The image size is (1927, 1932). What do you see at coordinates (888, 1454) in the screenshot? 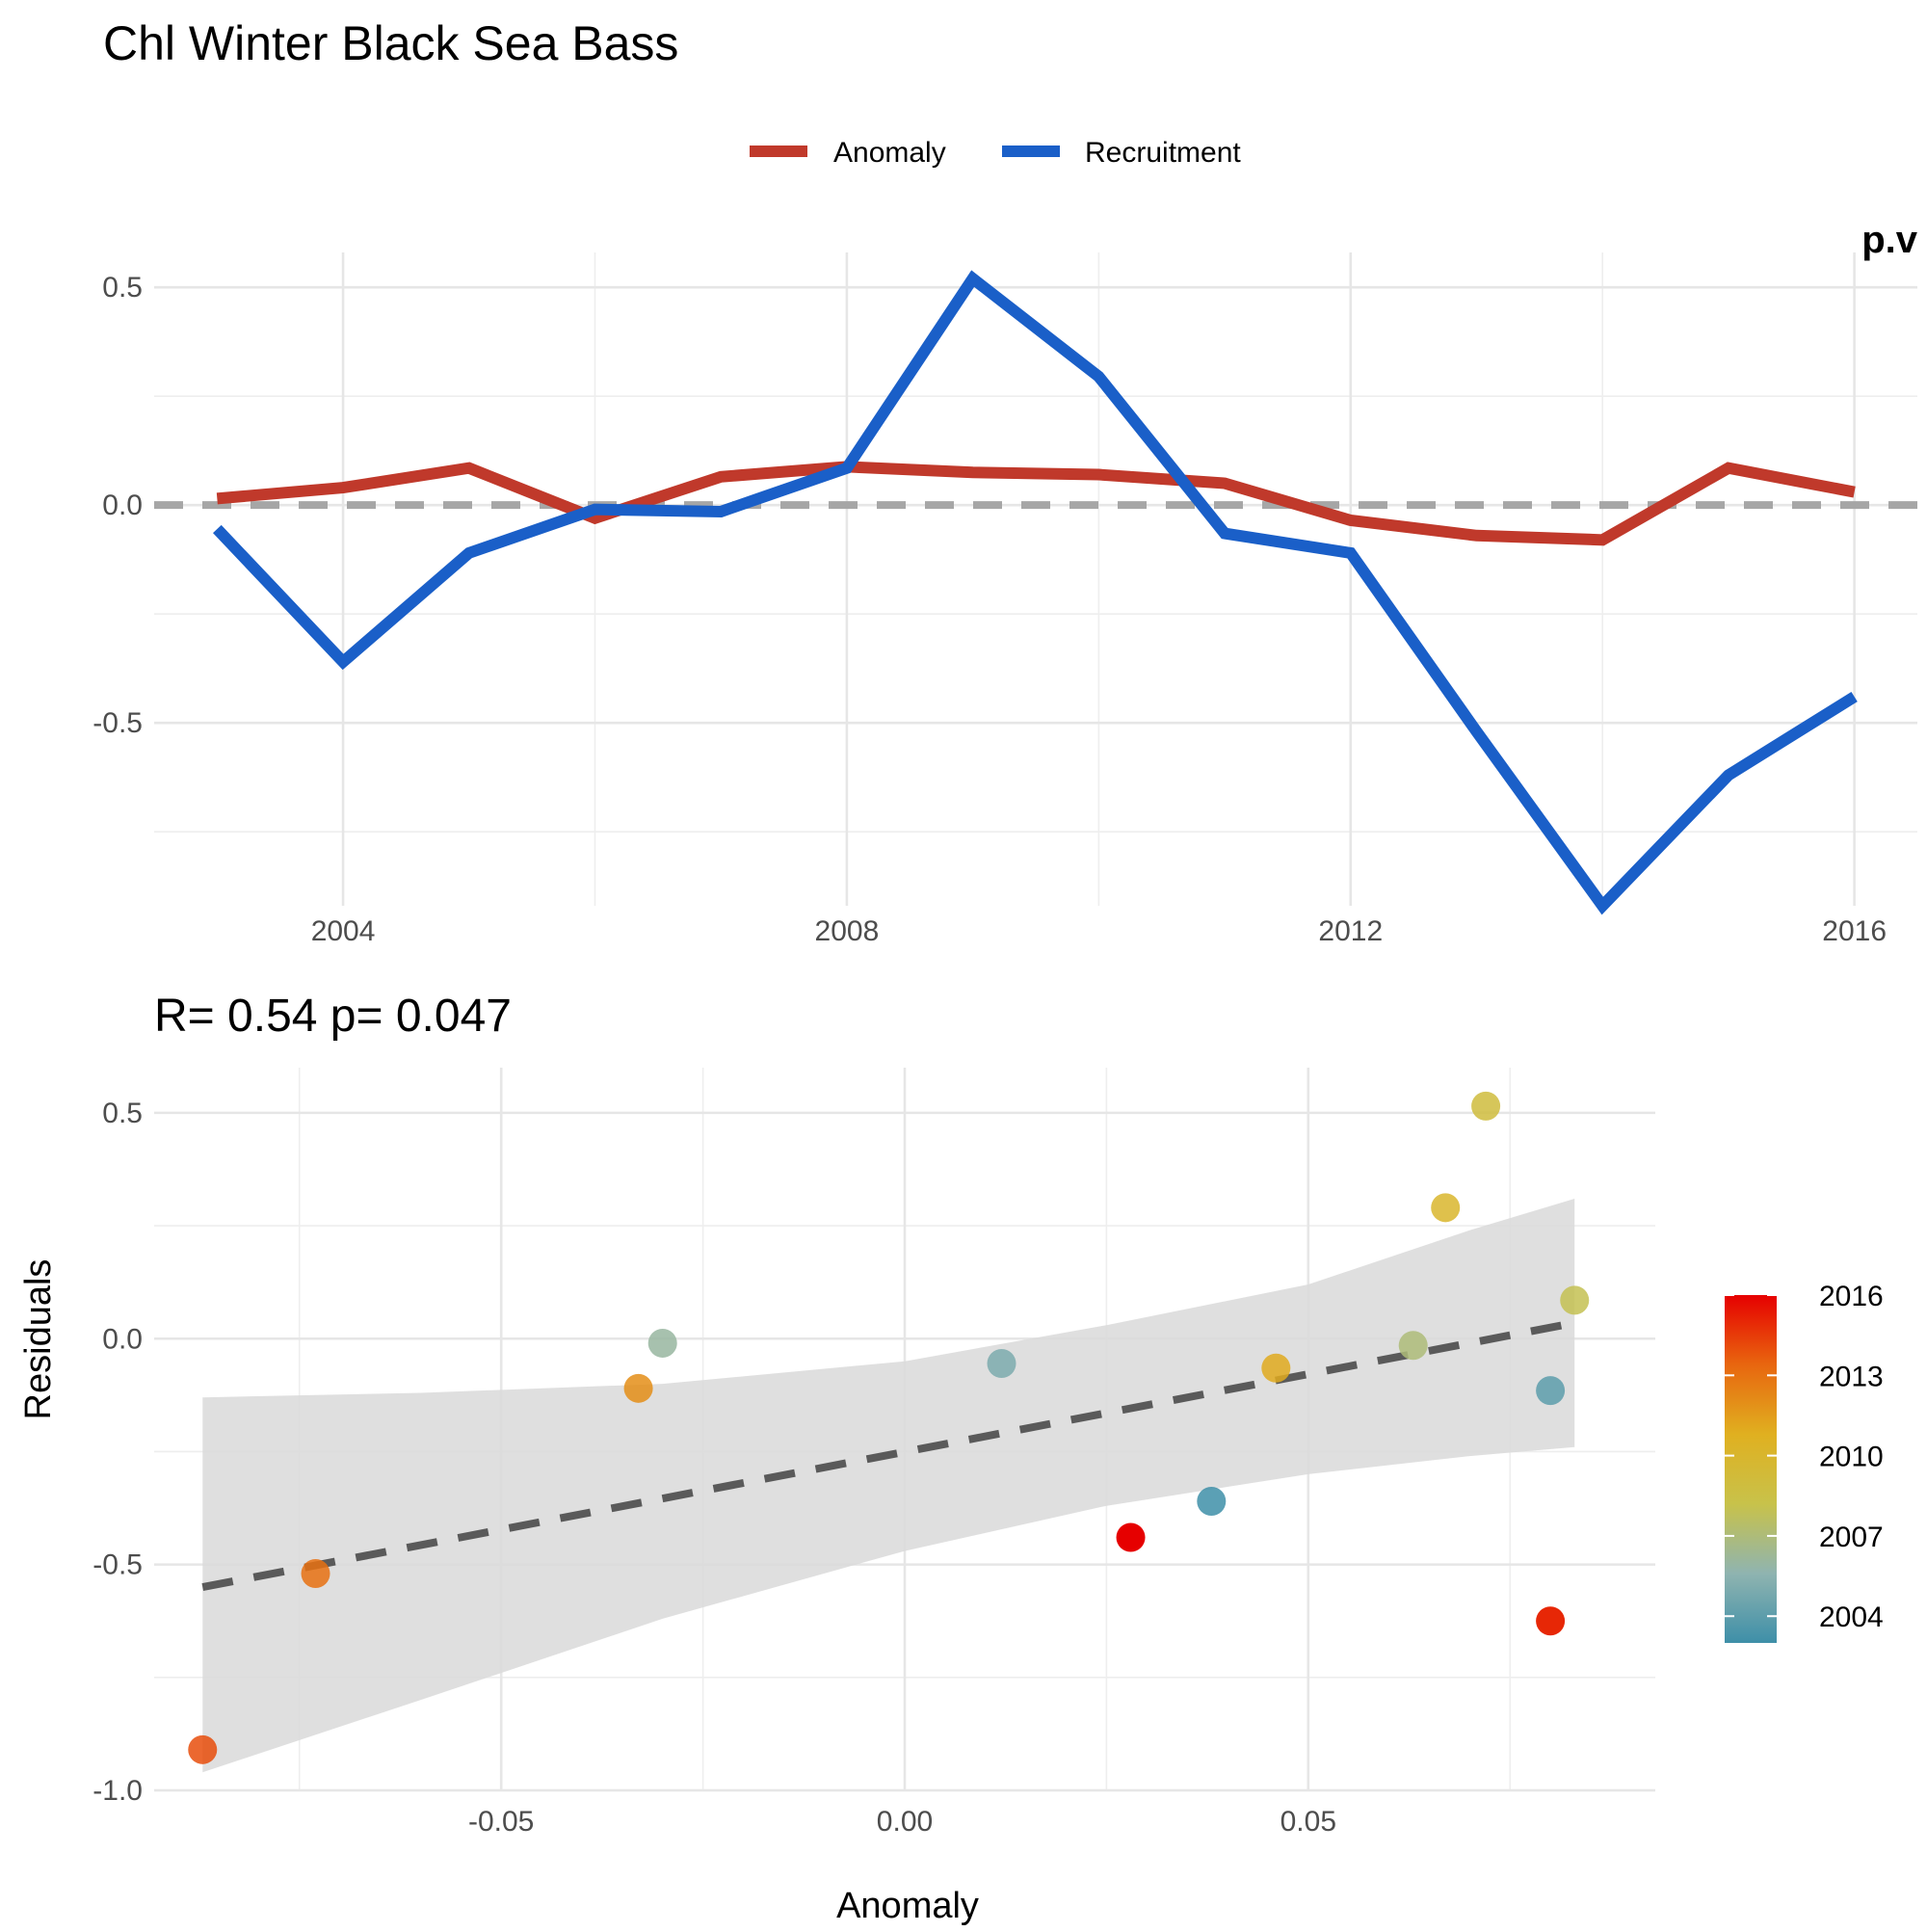
I see `fit-line` at bounding box center [888, 1454].